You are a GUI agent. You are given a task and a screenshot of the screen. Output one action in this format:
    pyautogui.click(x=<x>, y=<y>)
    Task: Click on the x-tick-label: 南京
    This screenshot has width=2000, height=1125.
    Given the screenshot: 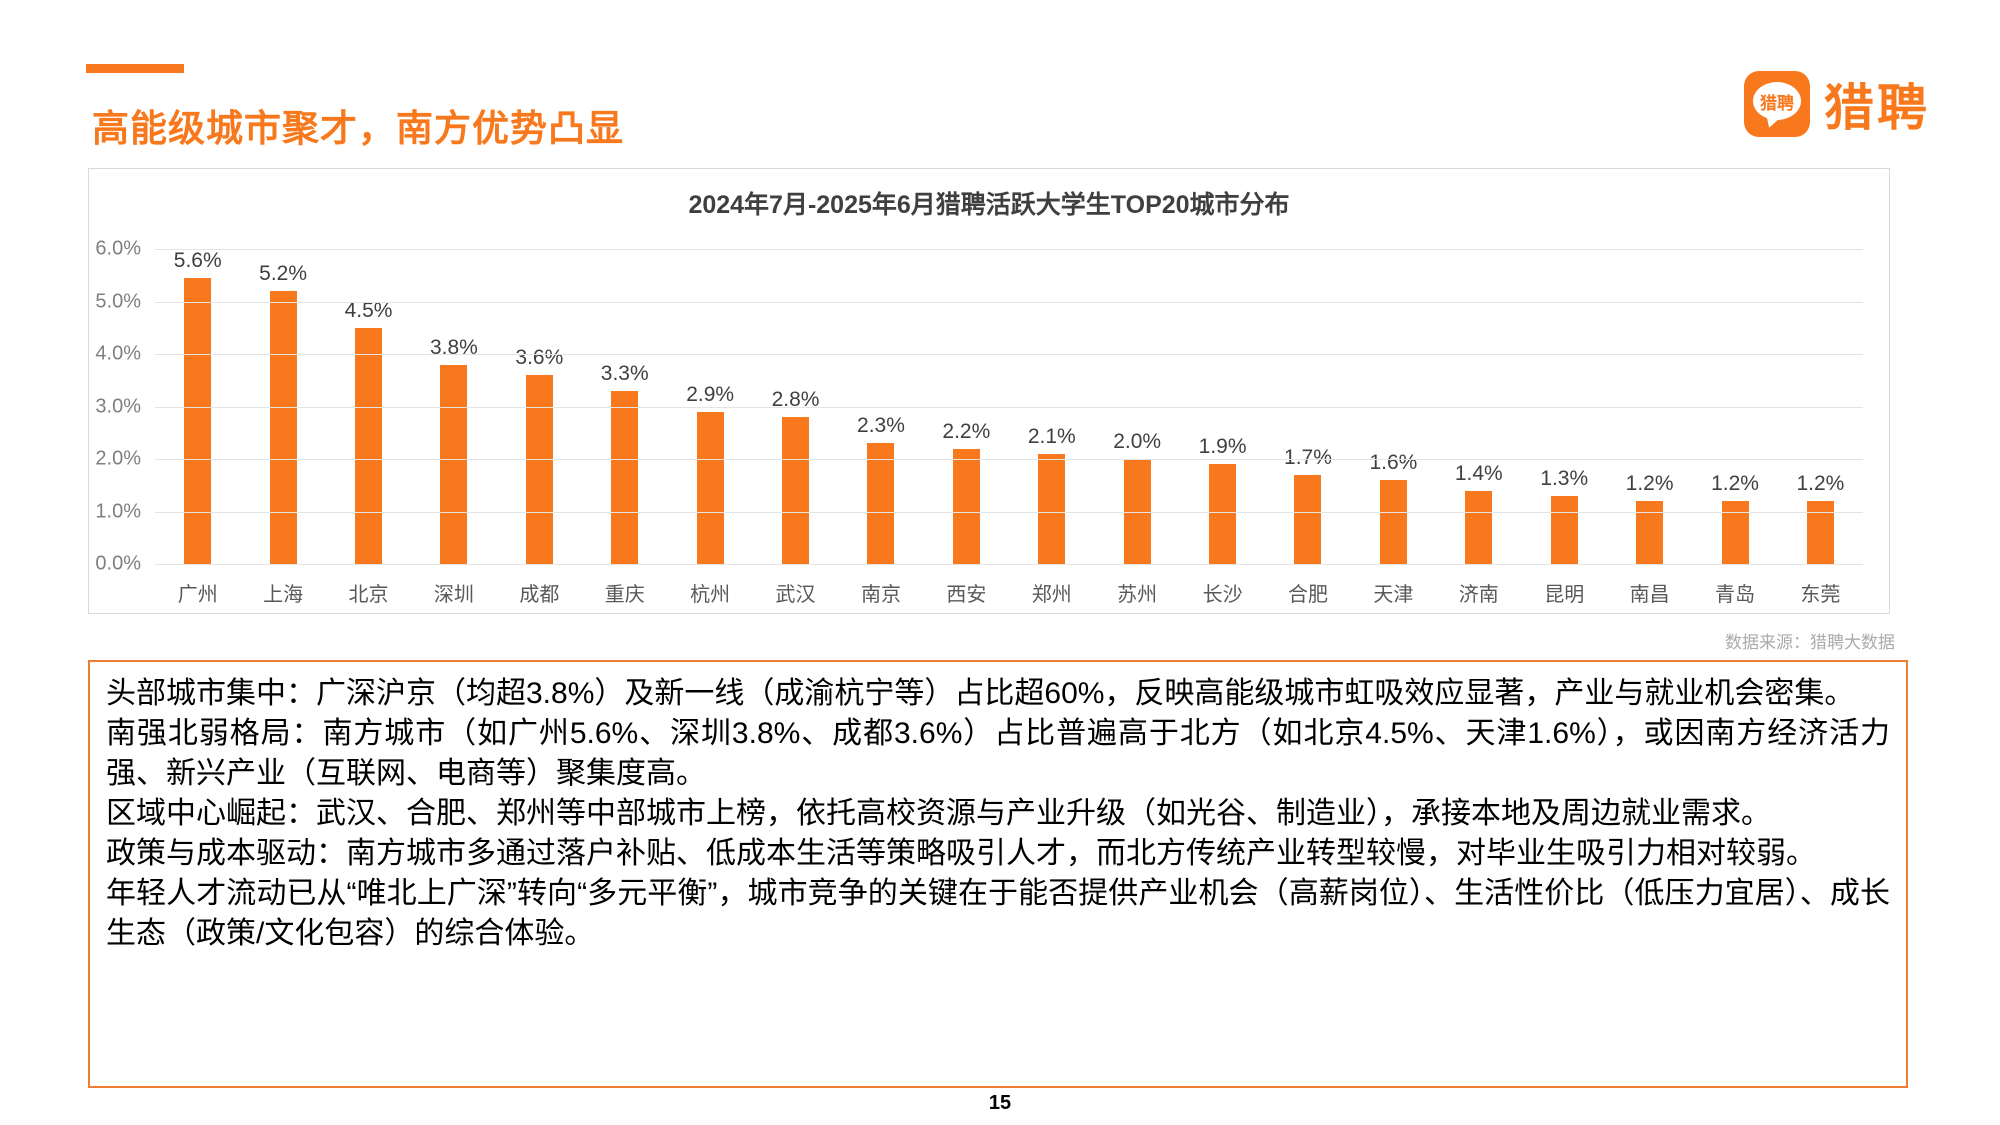 What is the action you would take?
    pyautogui.click(x=880, y=595)
    